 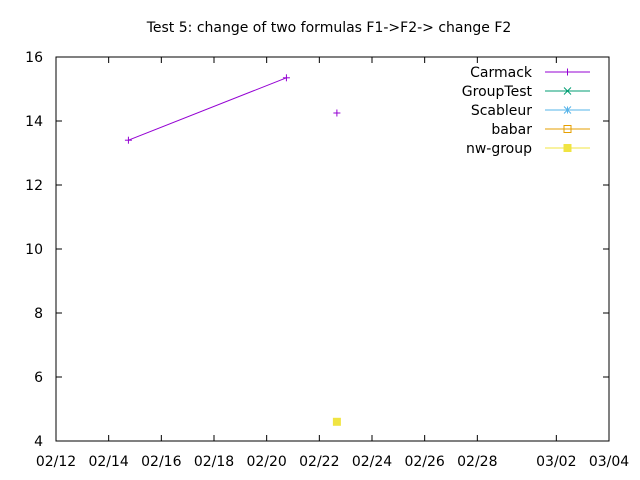 I want to click on legend-label: babar, so click(x=511, y=130).